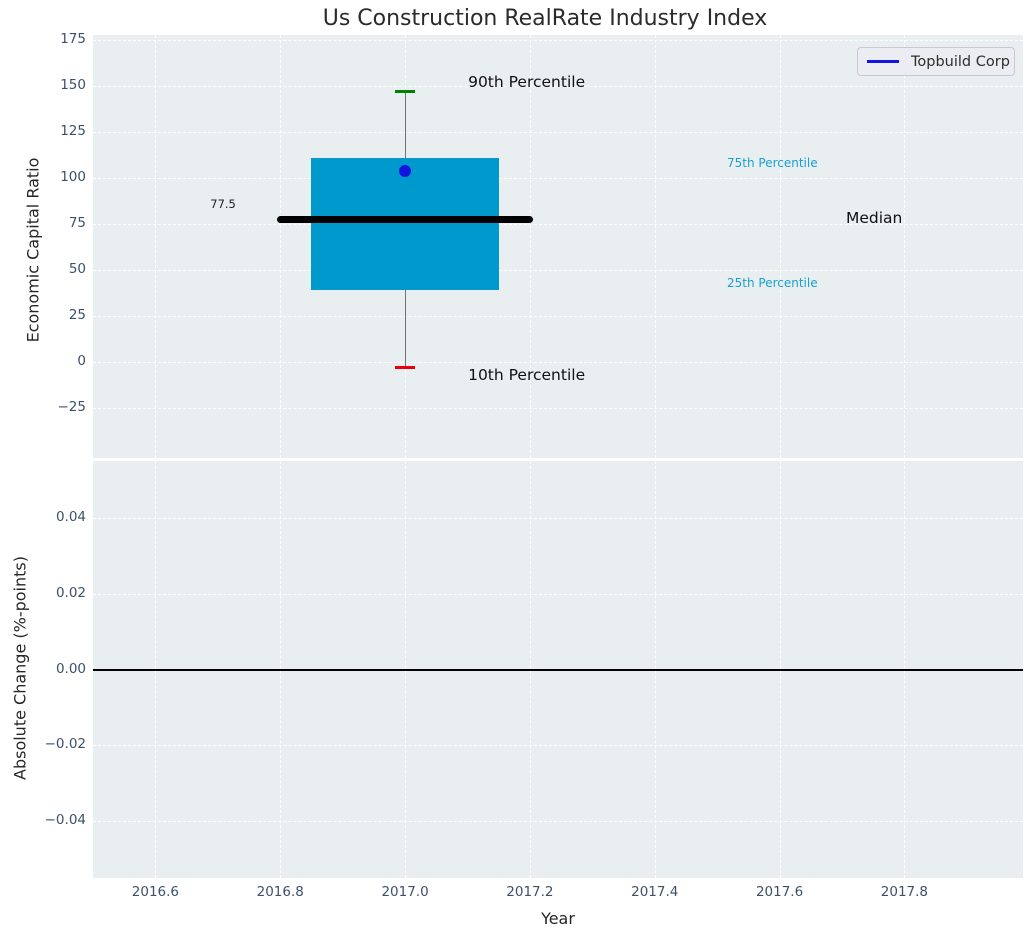 This screenshot has width=1034, height=942. I want to click on p90-cap, so click(405, 91).